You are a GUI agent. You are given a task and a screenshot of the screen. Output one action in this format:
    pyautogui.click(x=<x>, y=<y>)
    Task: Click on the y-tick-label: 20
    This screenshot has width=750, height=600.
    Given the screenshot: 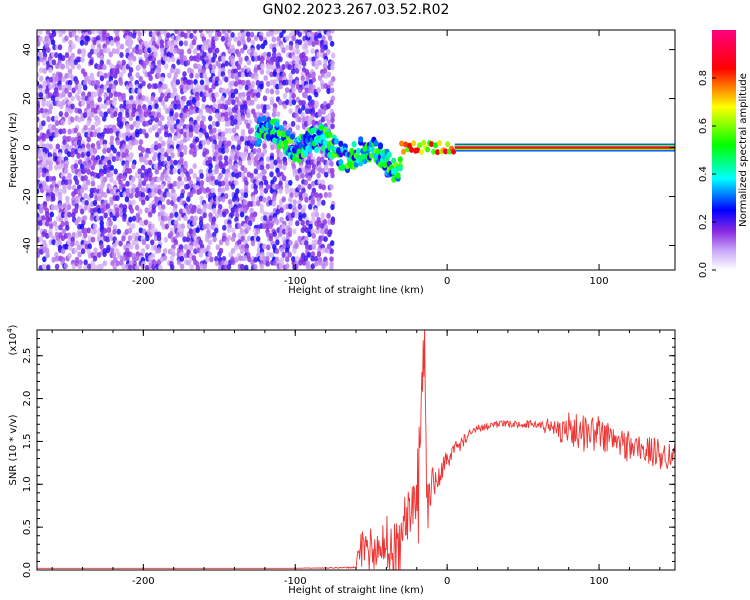 What is the action you would take?
    pyautogui.click(x=27, y=98)
    